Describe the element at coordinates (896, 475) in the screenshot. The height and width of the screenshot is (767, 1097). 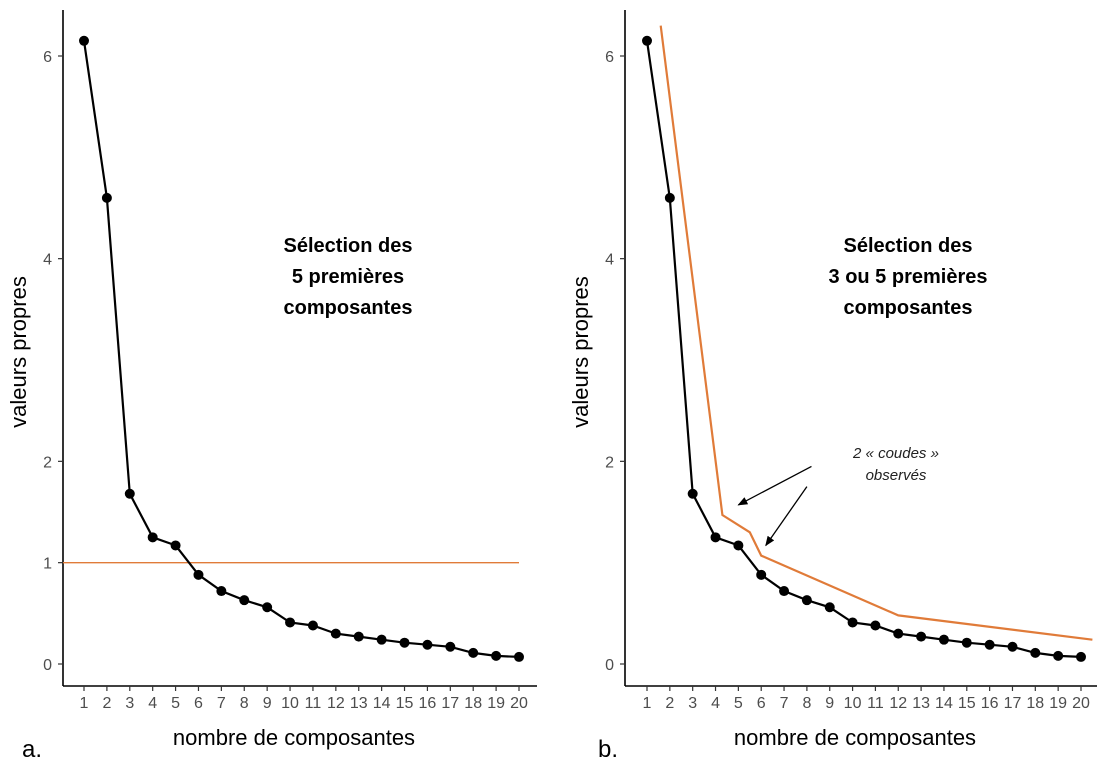
I see `elbow-note-text-line: observés` at that location.